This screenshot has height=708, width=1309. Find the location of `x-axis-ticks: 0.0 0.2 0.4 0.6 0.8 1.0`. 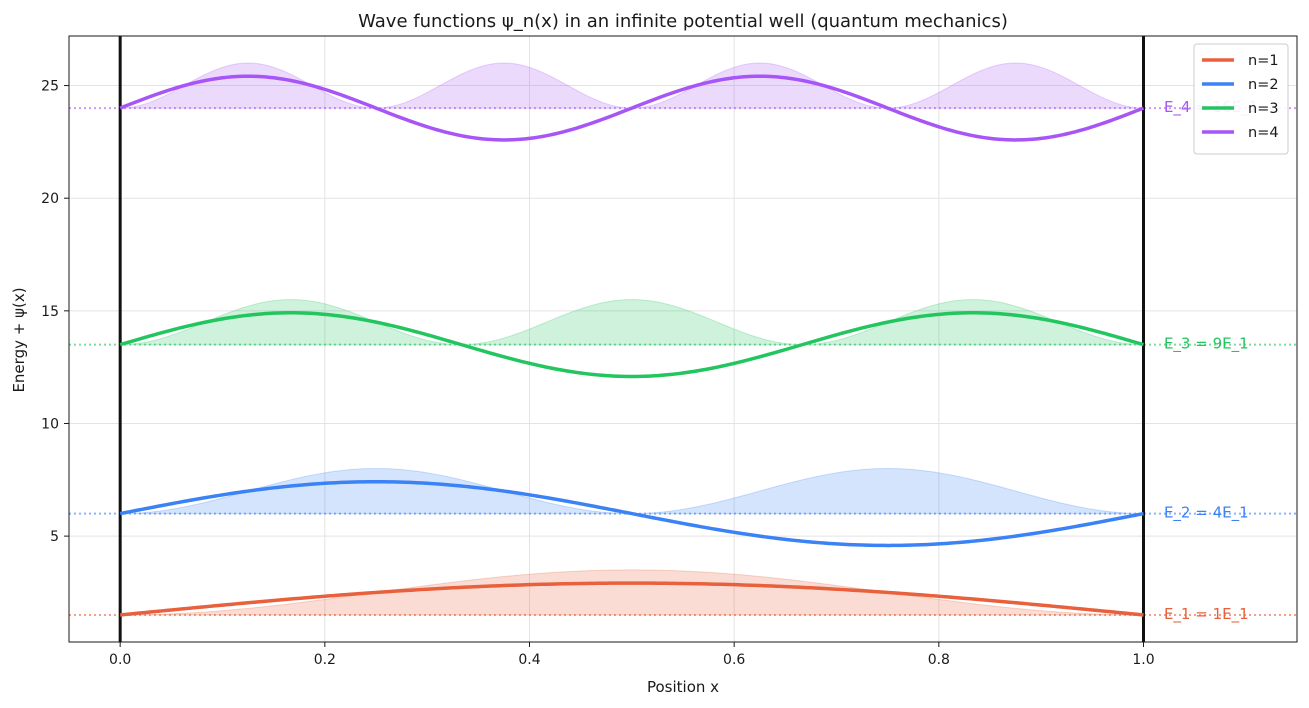

x-axis-ticks: 0.0 0.2 0.4 0.6 0.8 1.0 is located at coordinates (632, 655).